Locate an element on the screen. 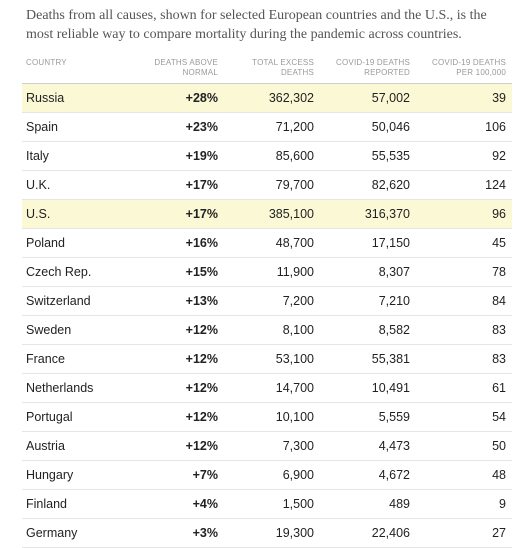  cell-covid-deaths-reported: 10,491 is located at coordinates (390, 388).